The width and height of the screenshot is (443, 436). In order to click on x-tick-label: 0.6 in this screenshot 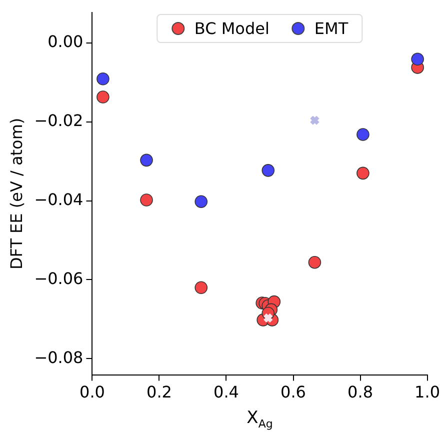, I will do `click(293, 392)`.